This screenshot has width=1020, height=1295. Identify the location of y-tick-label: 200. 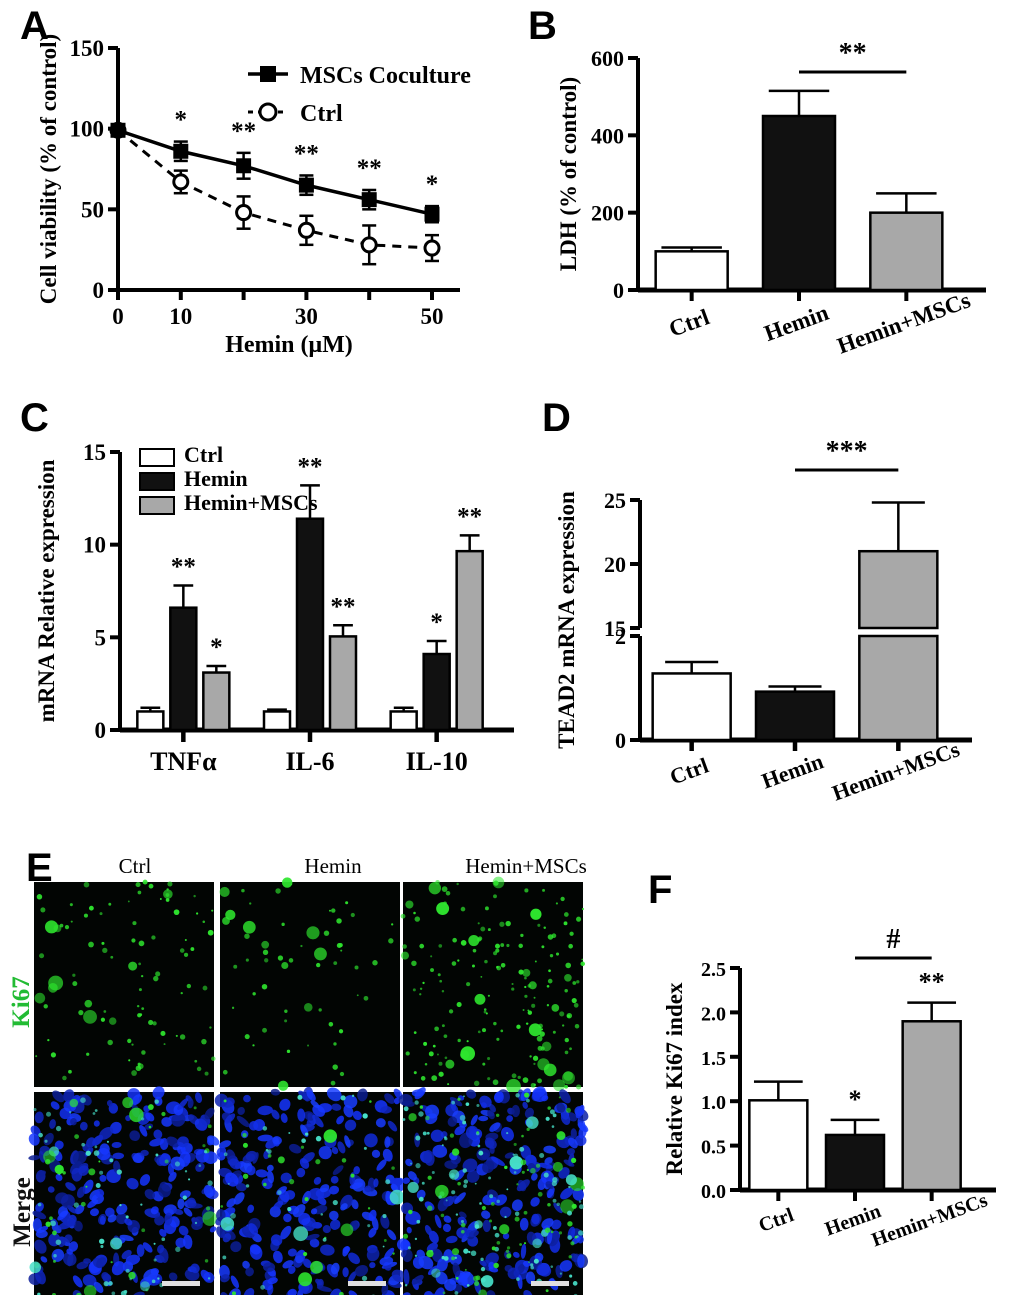
(607, 213).